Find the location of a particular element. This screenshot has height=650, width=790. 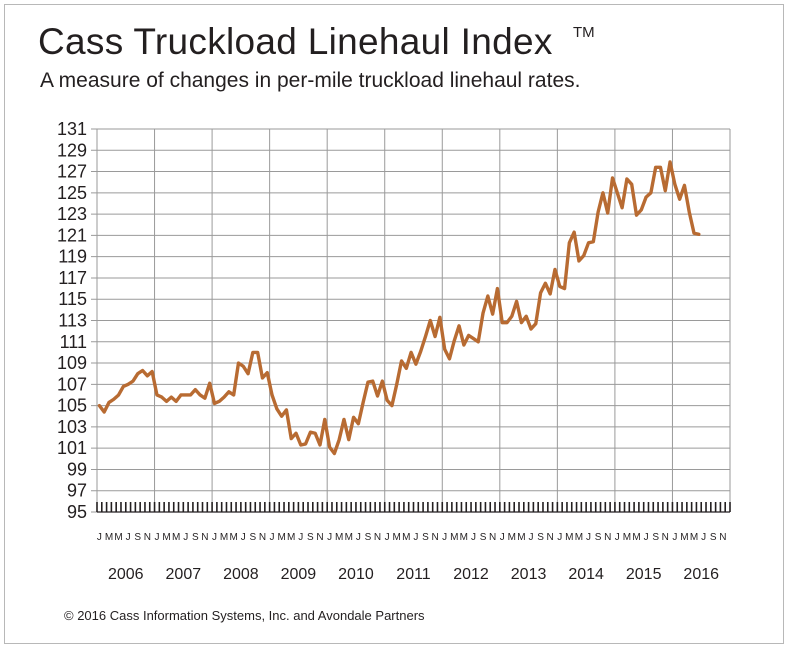

x-year-label: 2008 is located at coordinates (241, 574).